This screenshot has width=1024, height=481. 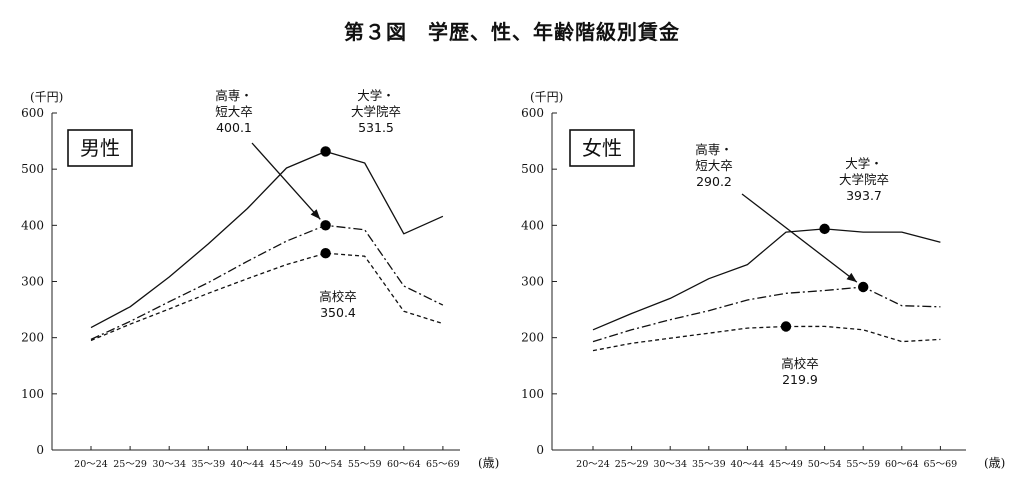 What do you see at coordinates (800, 379) in the screenshot?
I see `panel-2-annotation-label-3: 219.9` at bounding box center [800, 379].